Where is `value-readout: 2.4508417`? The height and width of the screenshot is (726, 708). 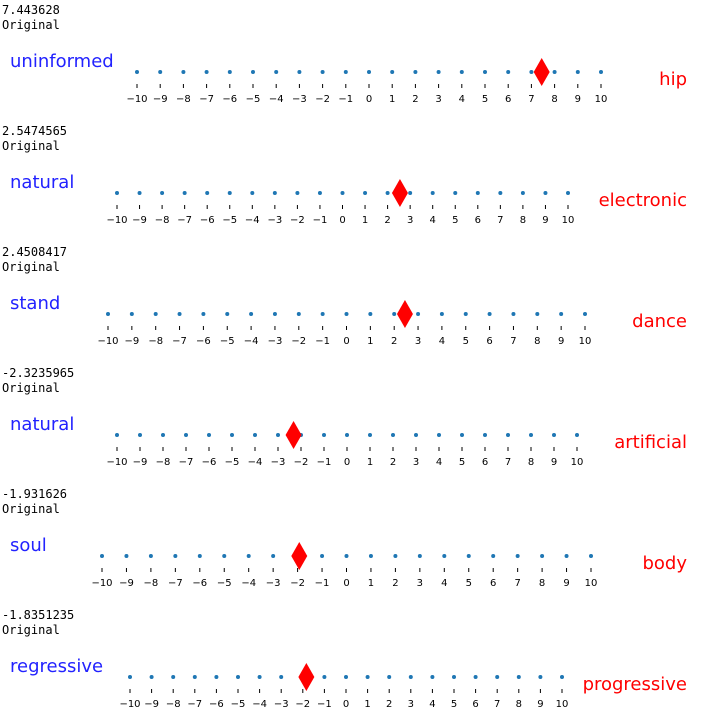 value-readout: 2.4508417 is located at coordinates (35, 252).